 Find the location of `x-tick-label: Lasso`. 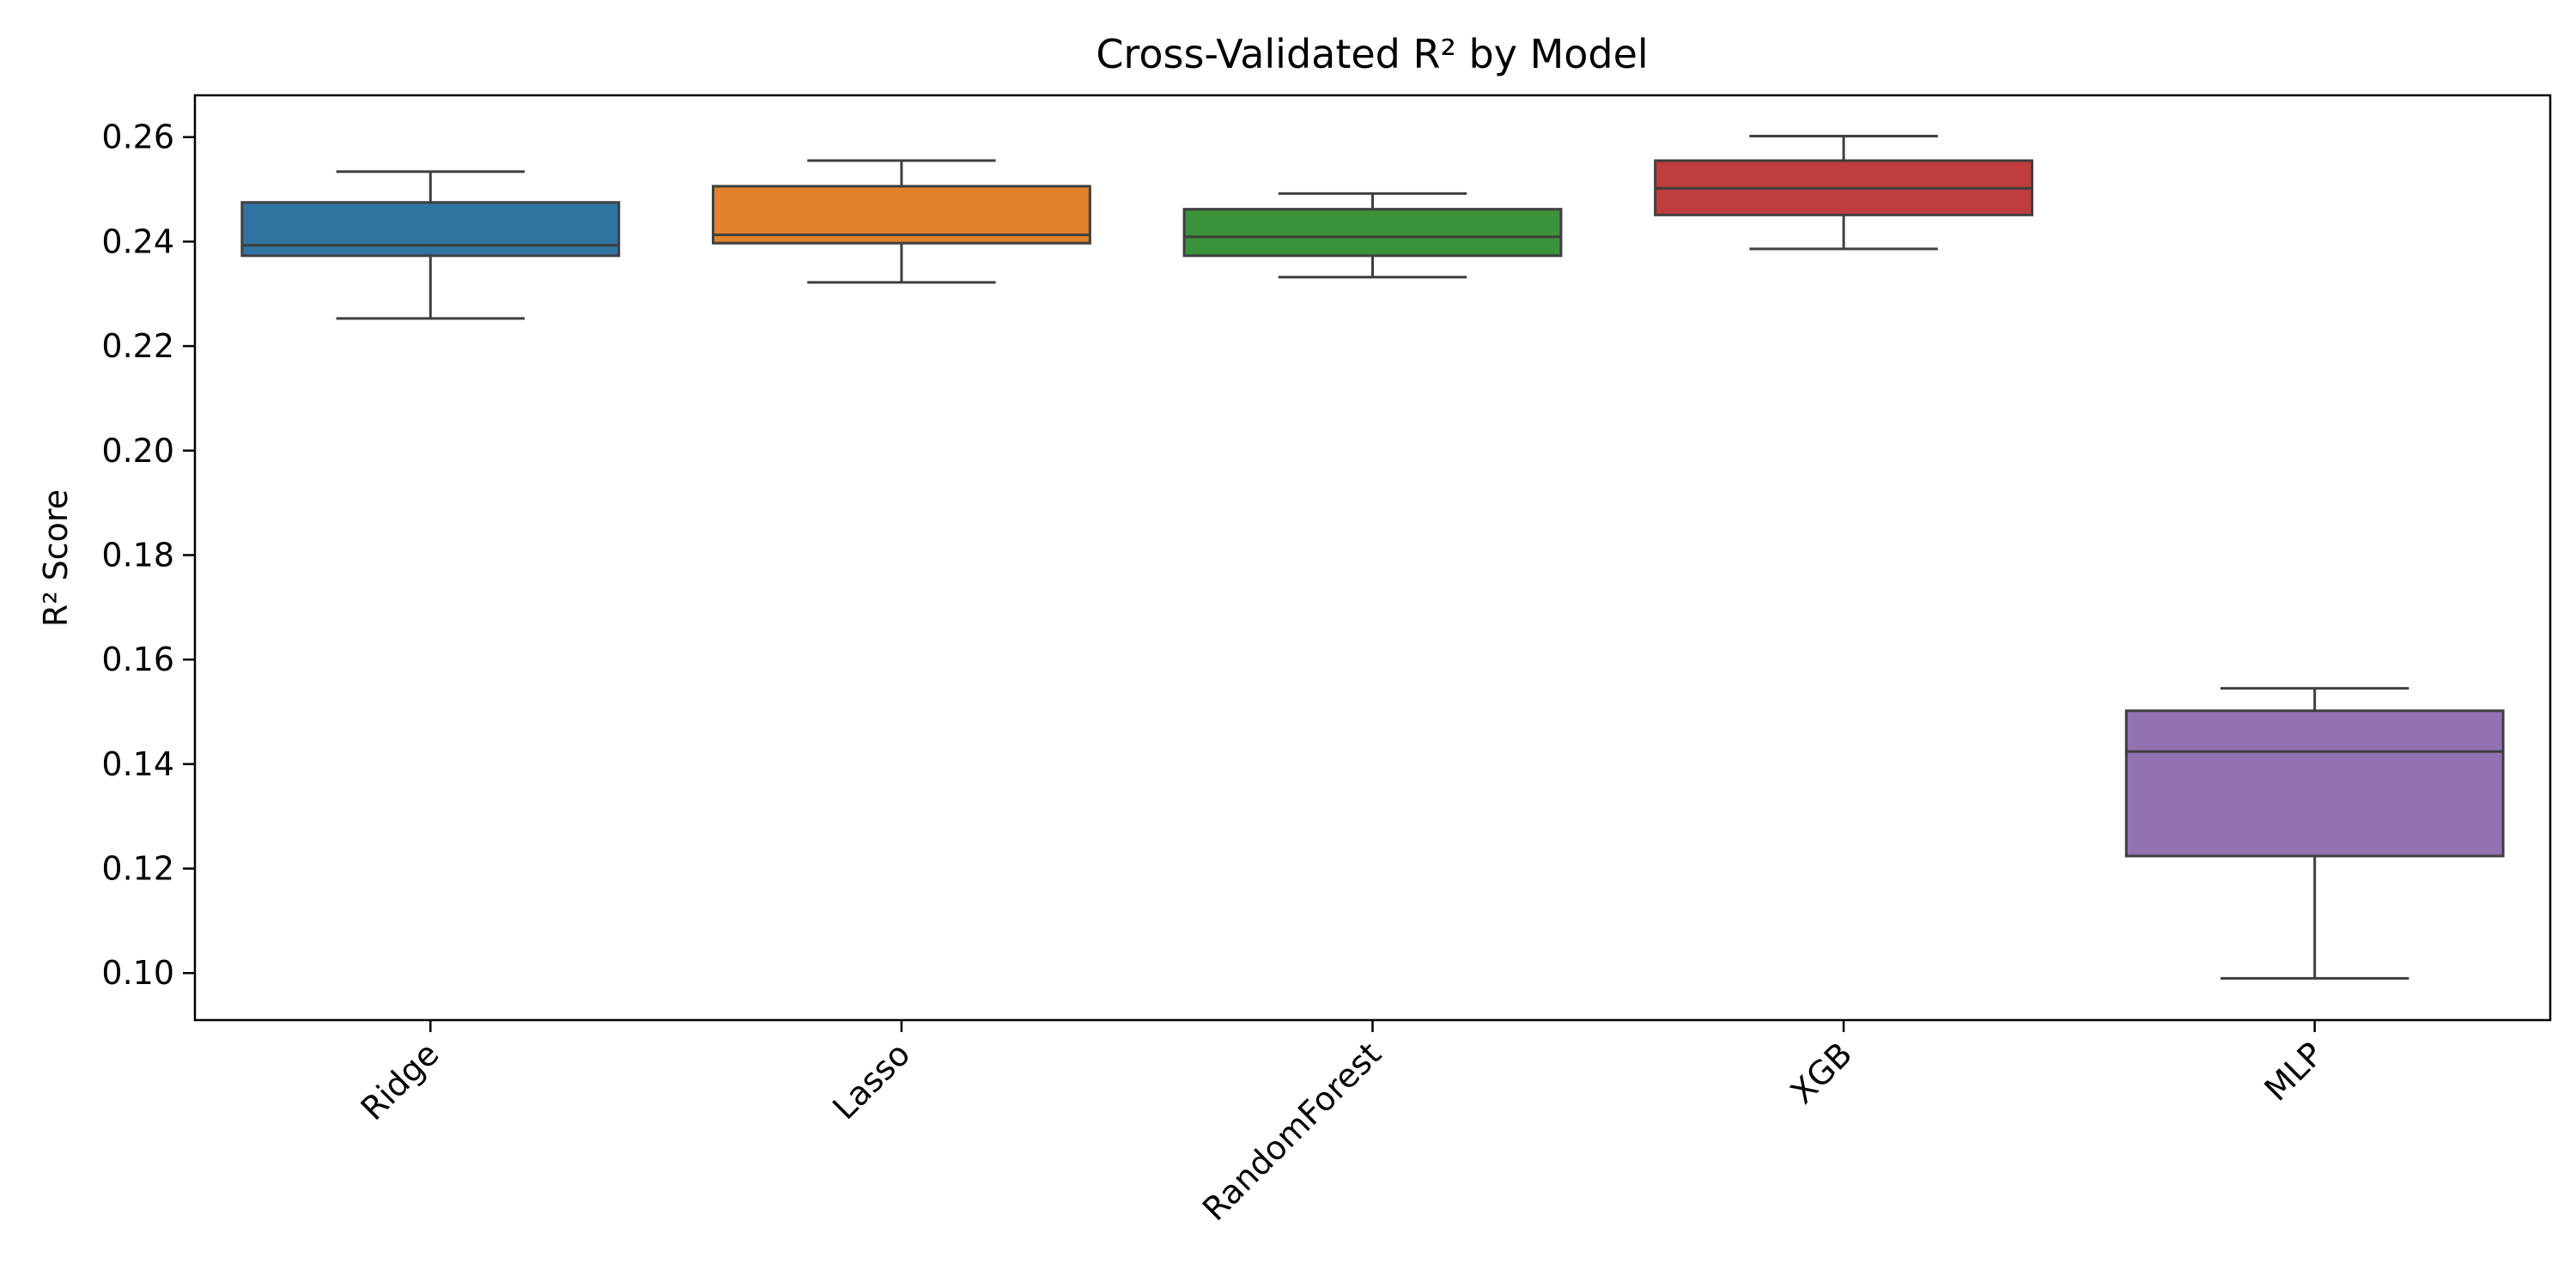

x-tick-label: Lasso is located at coordinates (871, 1081).